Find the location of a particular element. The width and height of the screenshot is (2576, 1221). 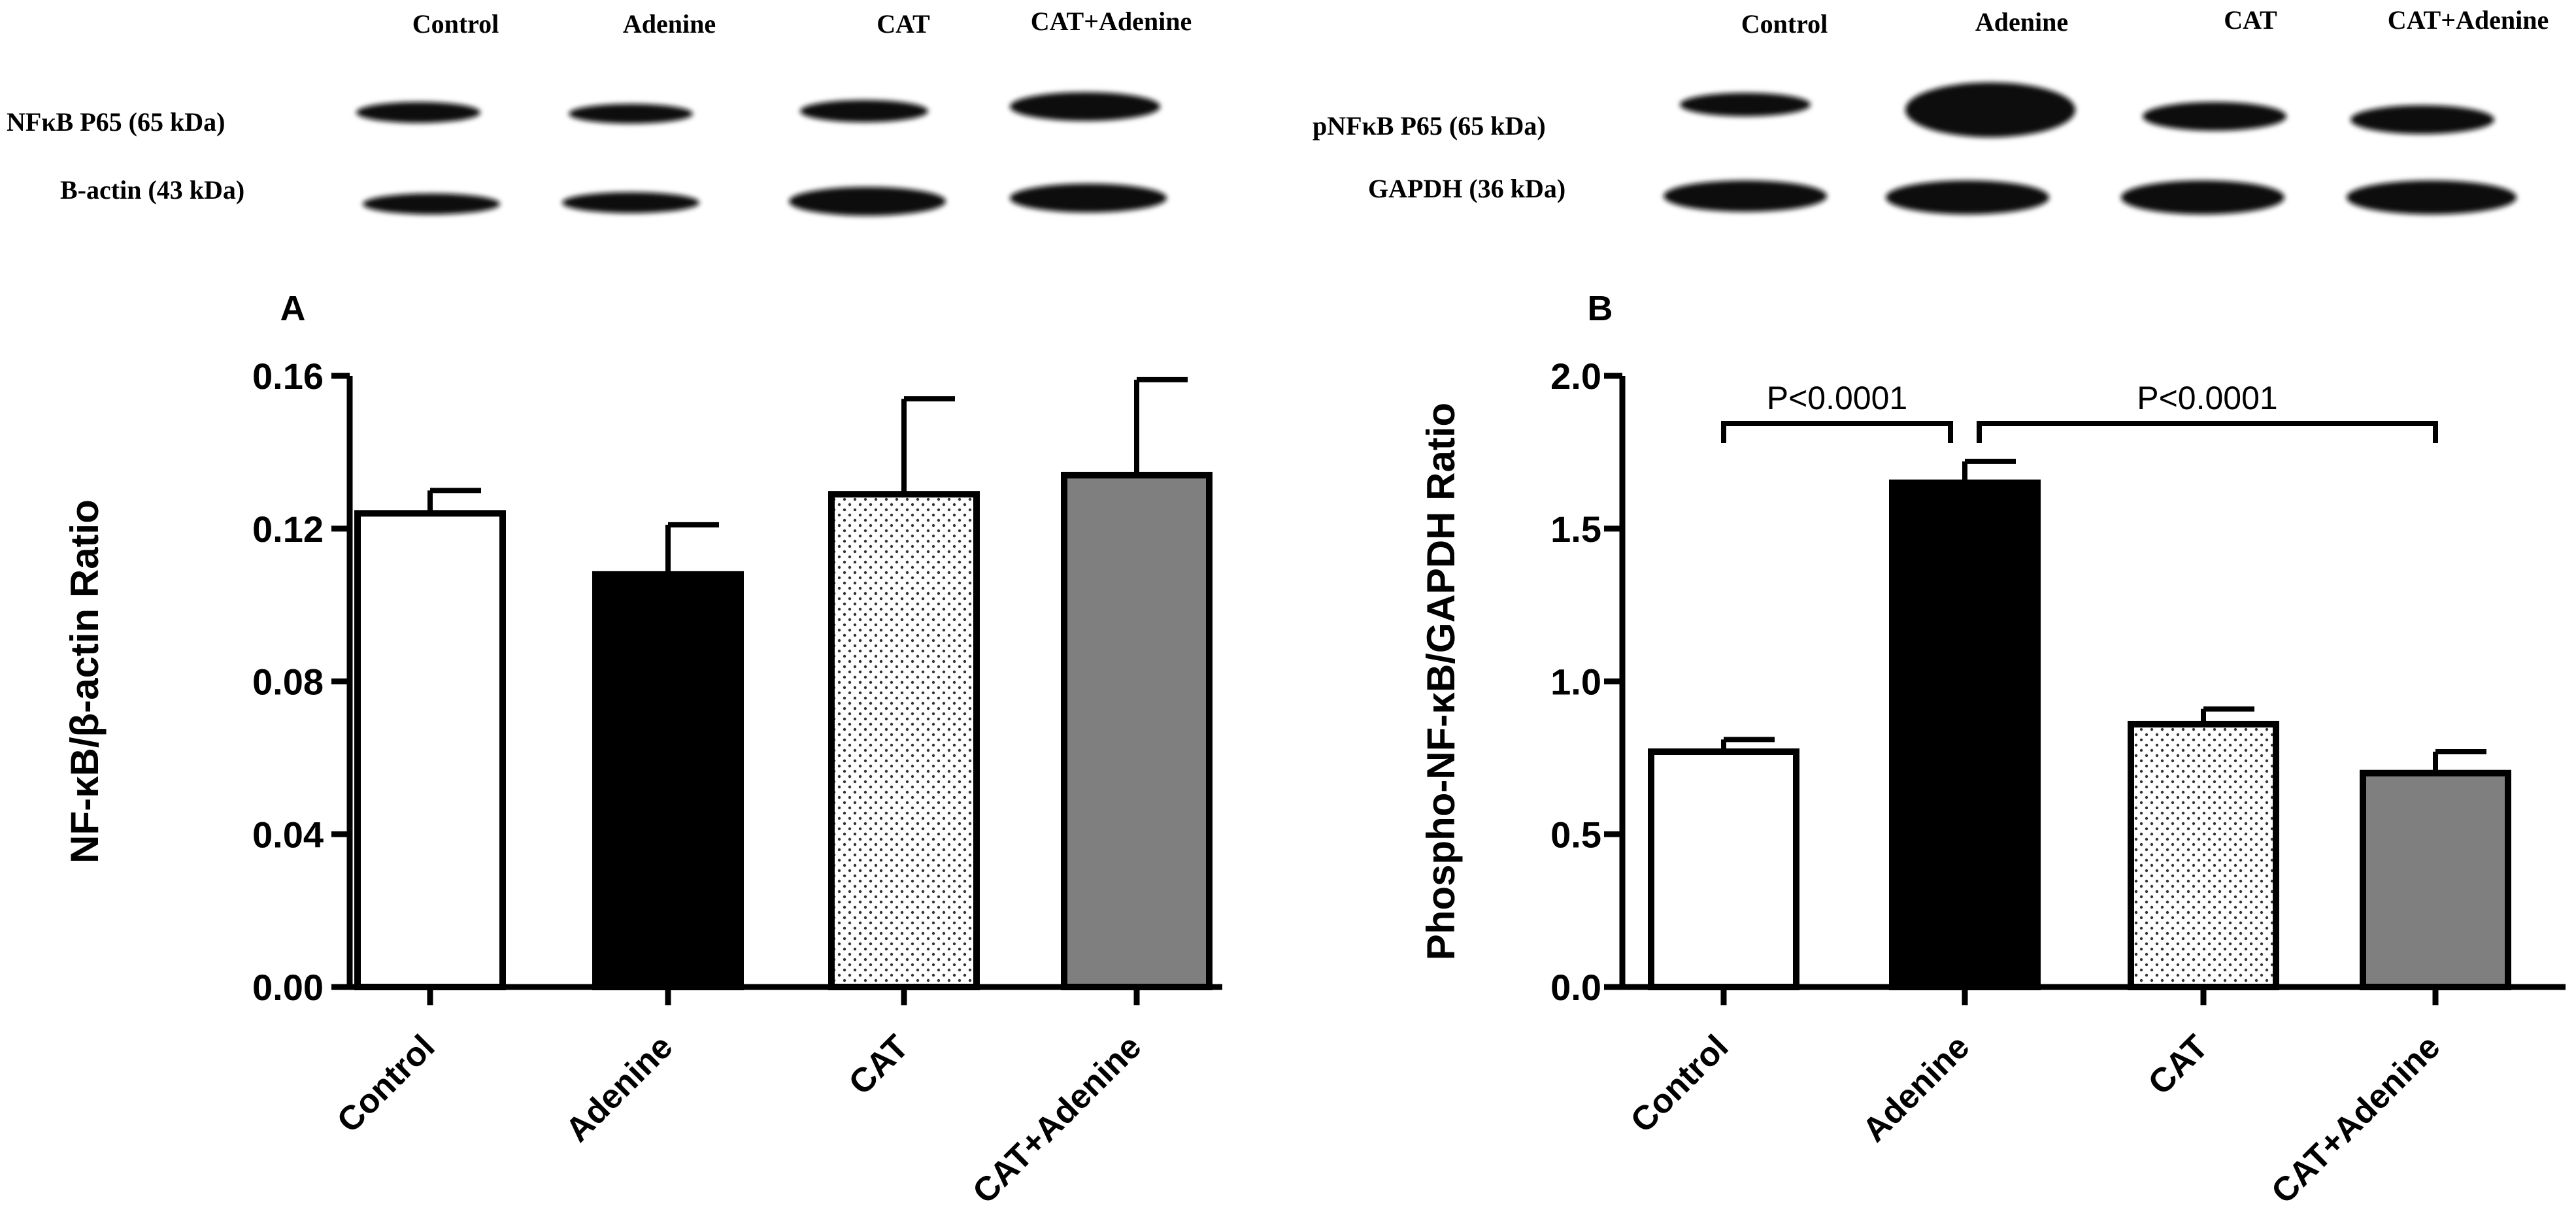

y-tick-label: 2.0 is located at coordinates (1575, 376).